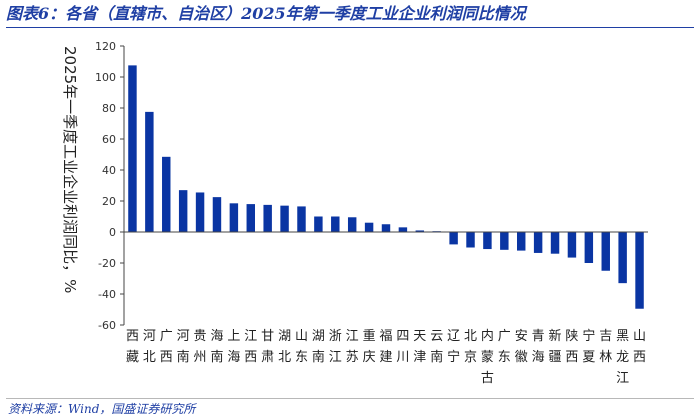 This screenshot has height=420, width=700. I want to click on category-label: 吉林, so click(605, 347).